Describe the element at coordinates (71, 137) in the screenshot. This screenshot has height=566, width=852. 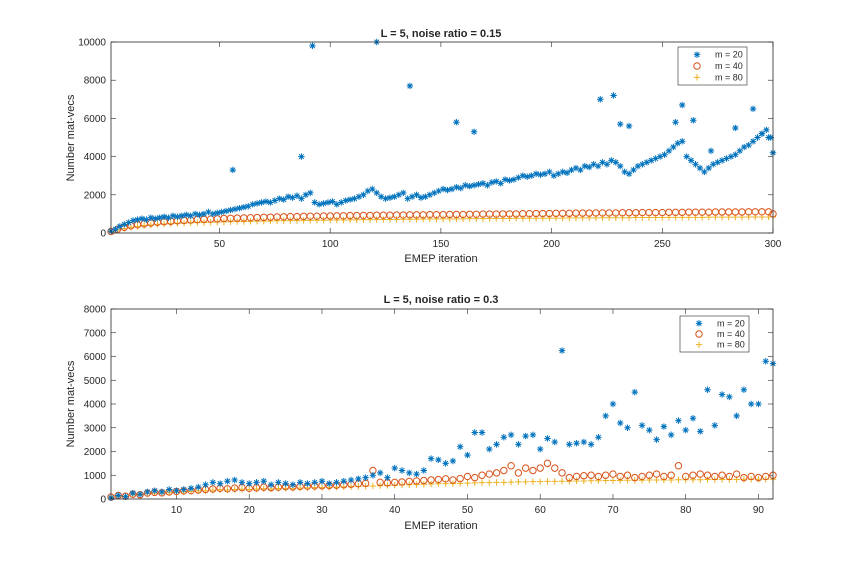
I see `top-y-axis-label: Number mat-vecs` at that location.